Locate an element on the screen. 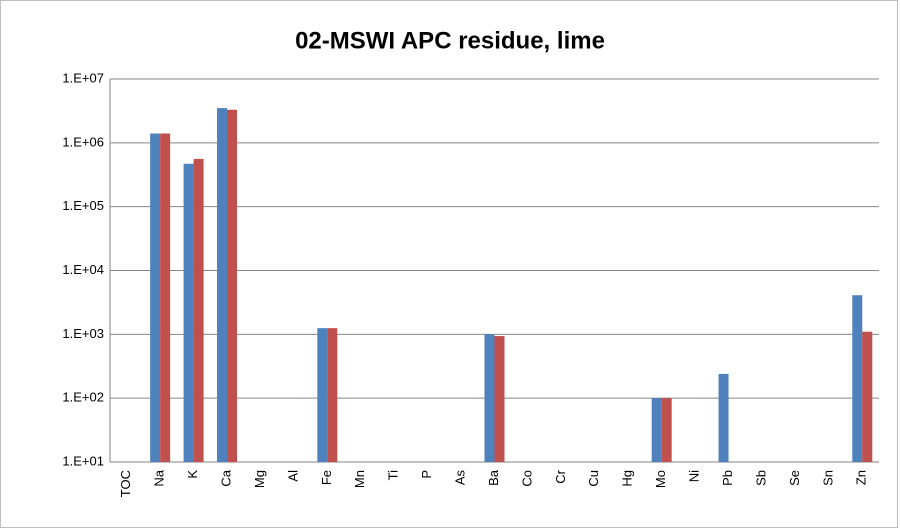 This screenshot has width=900, height=529. x-tick-label: Se is located at coordinates (794, 478).